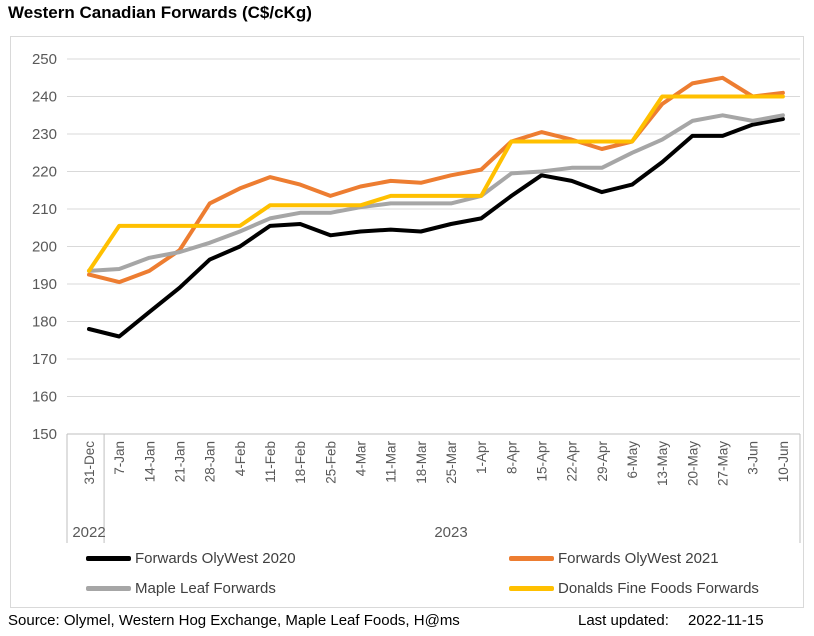 The width and height of the screenshot is (814, 636). I want to click on ytick-label: 250, so click(44, 59).